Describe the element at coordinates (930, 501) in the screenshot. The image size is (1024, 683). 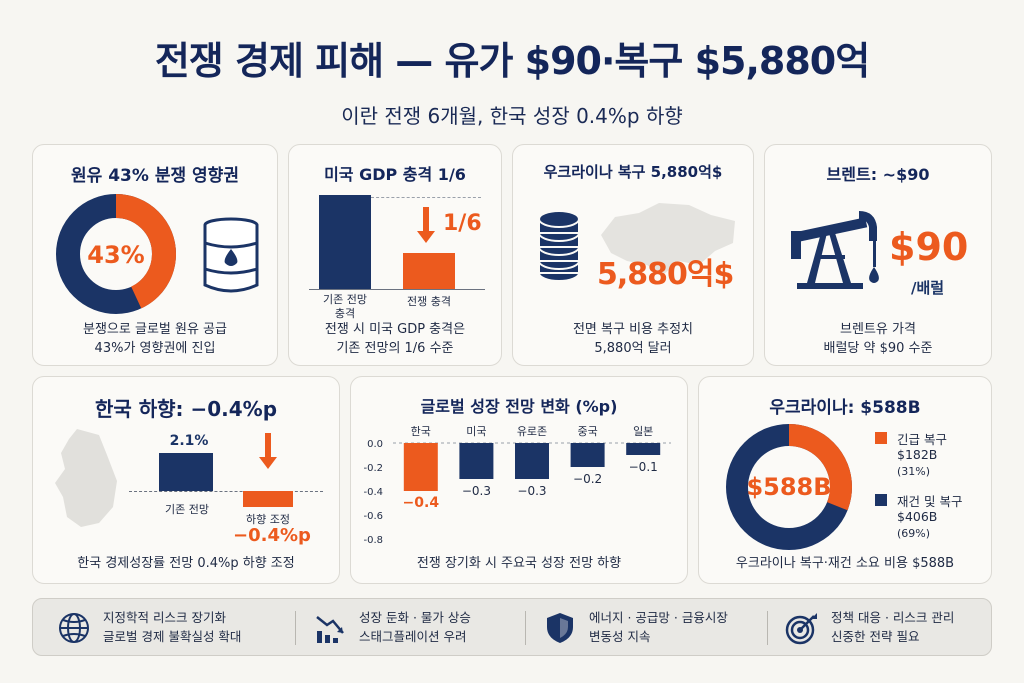
I see `legend-reconstruction-name: 재건 및 복구` at that location.